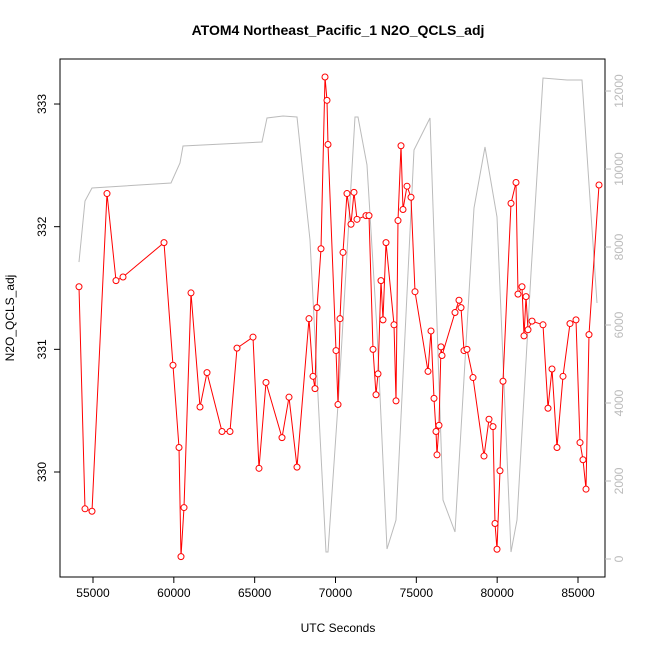  Describe the element at coordinates (255, 593) in the screenshot. I see `x-tick-label: 65000` at that location.